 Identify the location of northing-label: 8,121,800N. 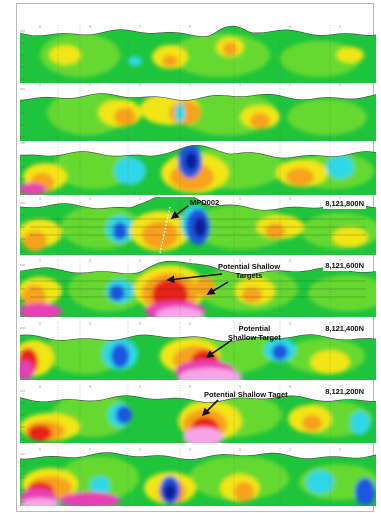
(344, 204).